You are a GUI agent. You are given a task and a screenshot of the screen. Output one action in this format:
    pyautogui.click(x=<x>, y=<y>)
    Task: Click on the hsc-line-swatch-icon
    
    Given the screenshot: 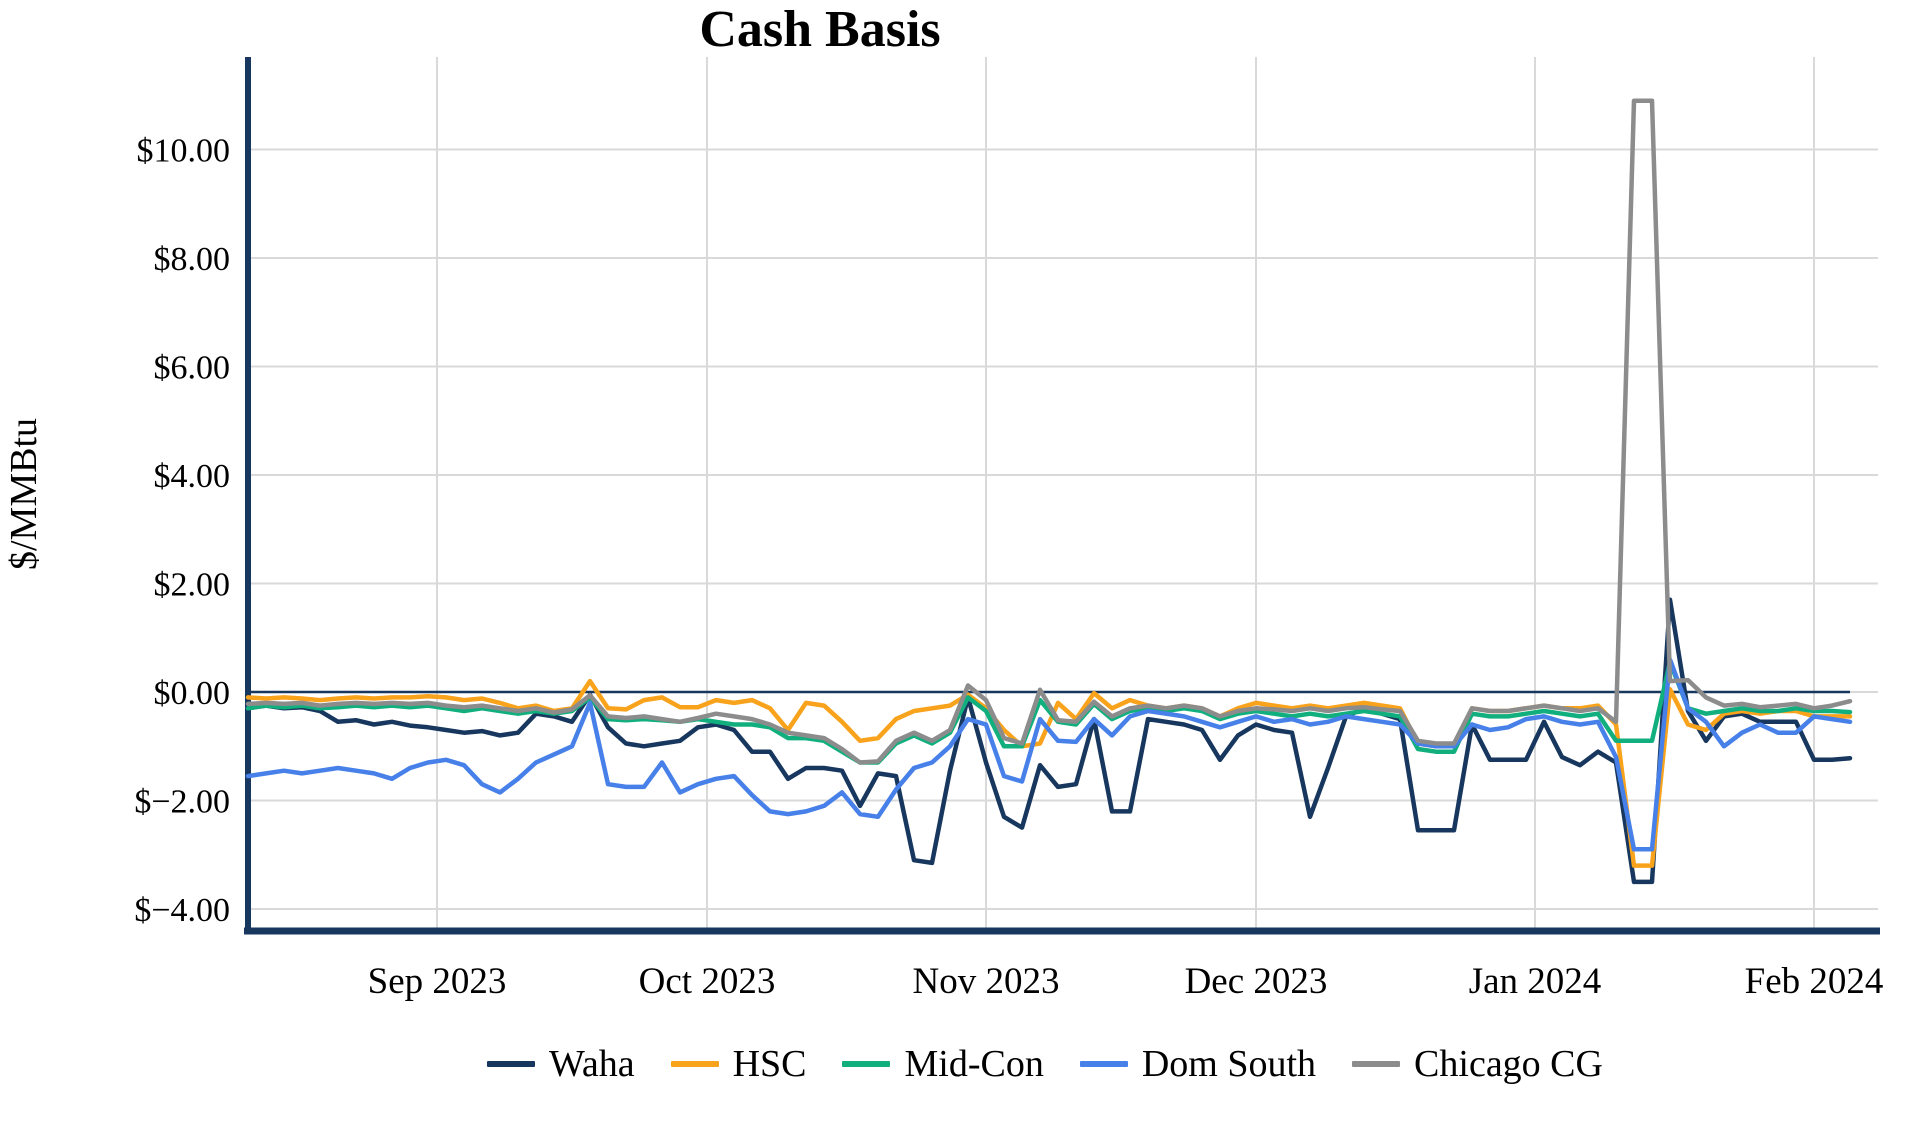 What is the action you would take?
    pyautogui.click(x=694, y=1064)
    